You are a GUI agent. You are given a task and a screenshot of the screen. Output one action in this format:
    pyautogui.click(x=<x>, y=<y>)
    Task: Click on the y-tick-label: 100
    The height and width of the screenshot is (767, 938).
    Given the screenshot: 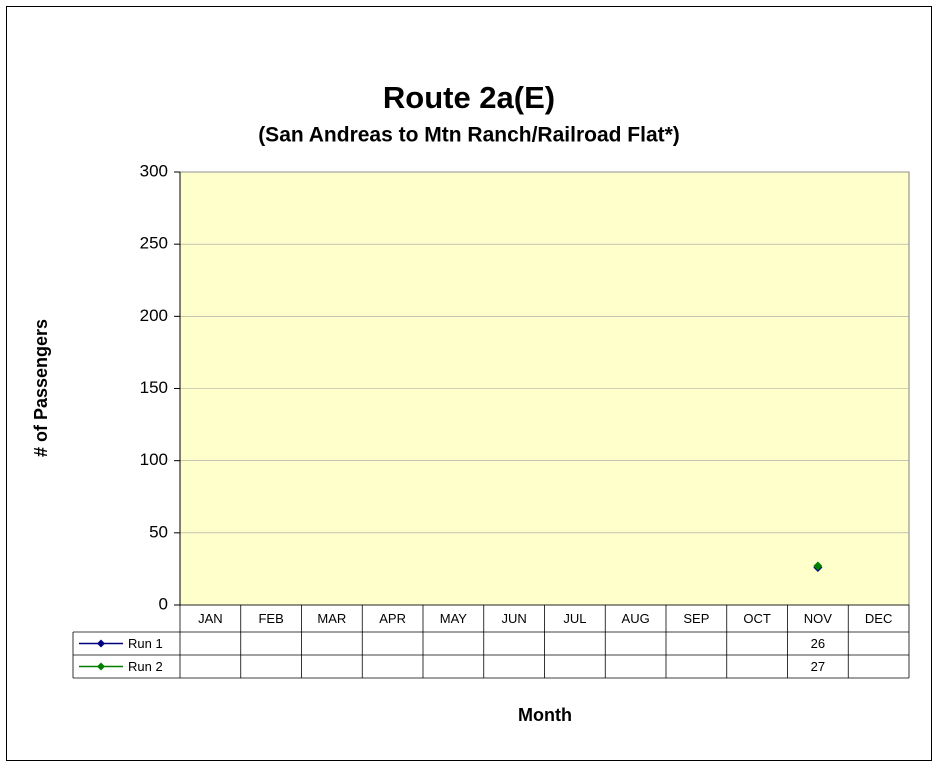 What is the action you would take?
    pyautogui.click(x=154, y=459)
    